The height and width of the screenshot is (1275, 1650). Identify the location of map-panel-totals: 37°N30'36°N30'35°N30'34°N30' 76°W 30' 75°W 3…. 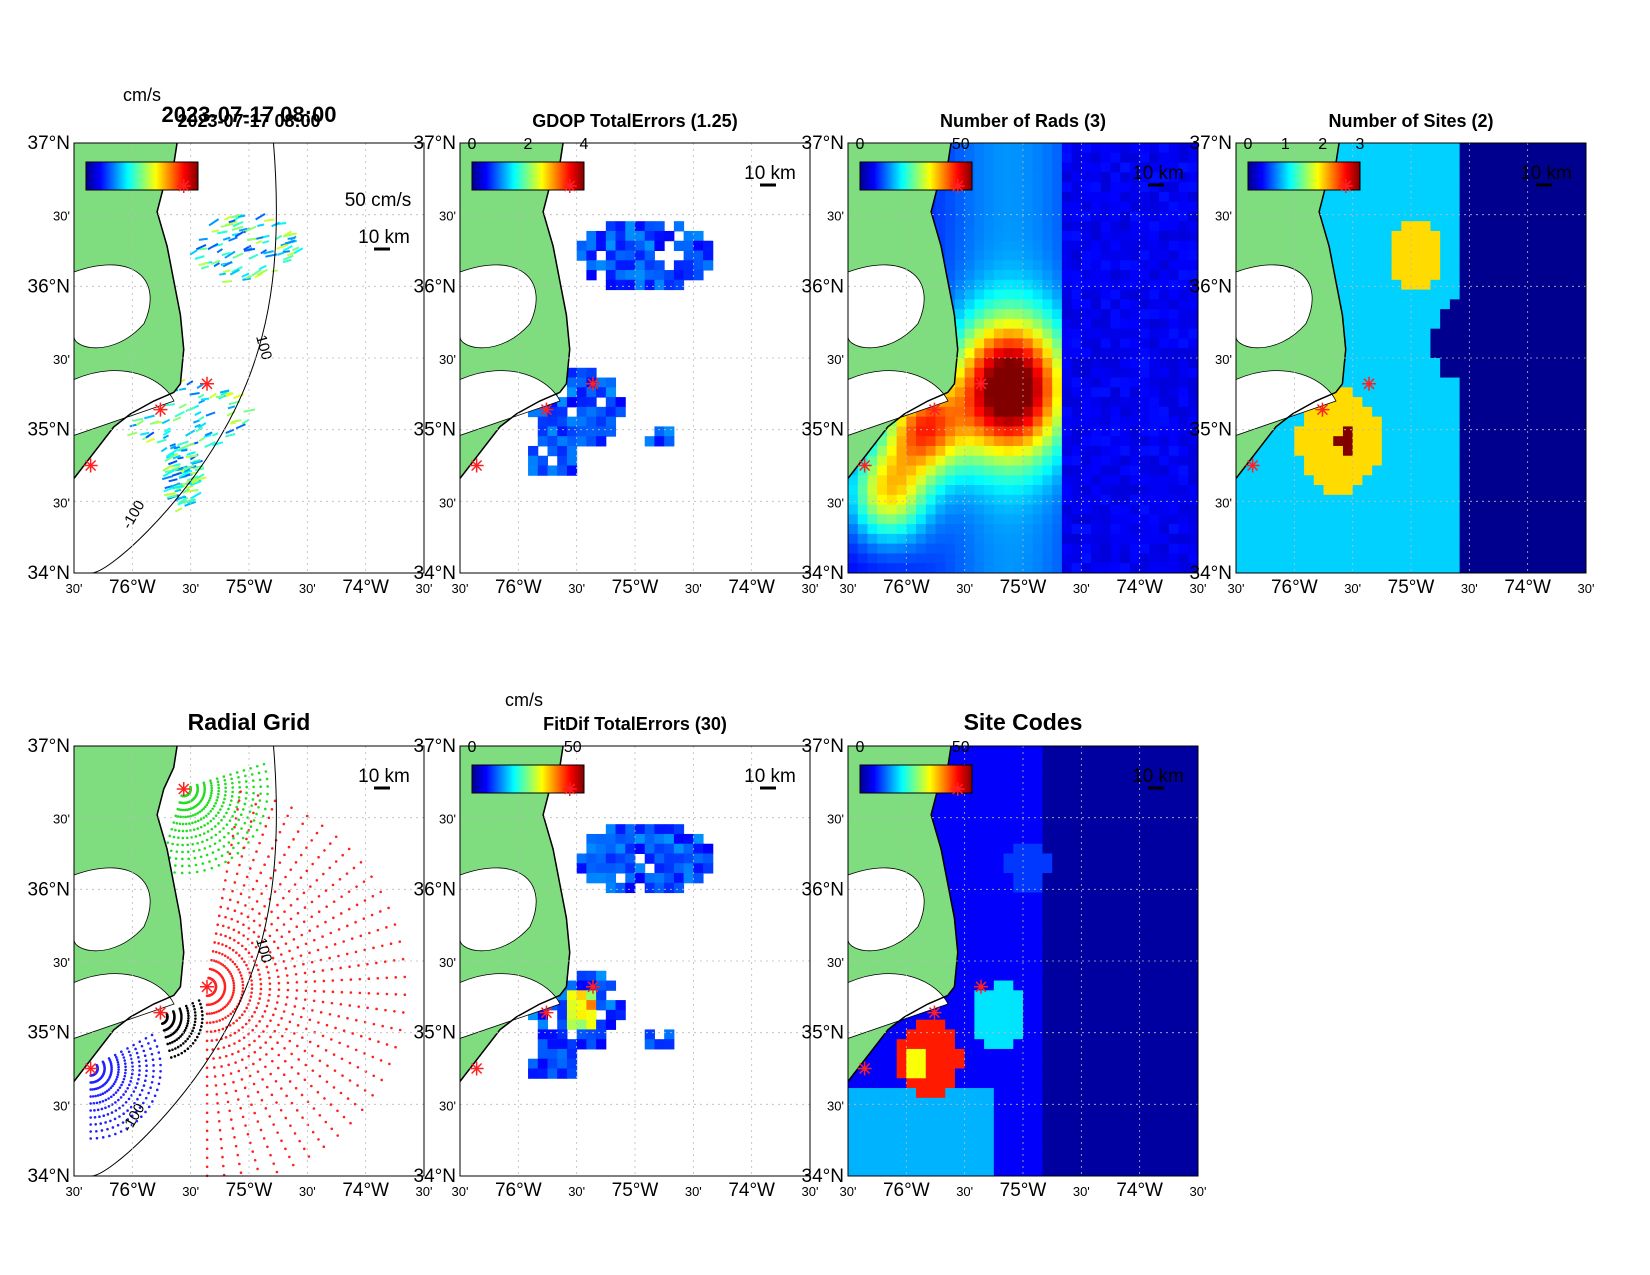
(230, 341).